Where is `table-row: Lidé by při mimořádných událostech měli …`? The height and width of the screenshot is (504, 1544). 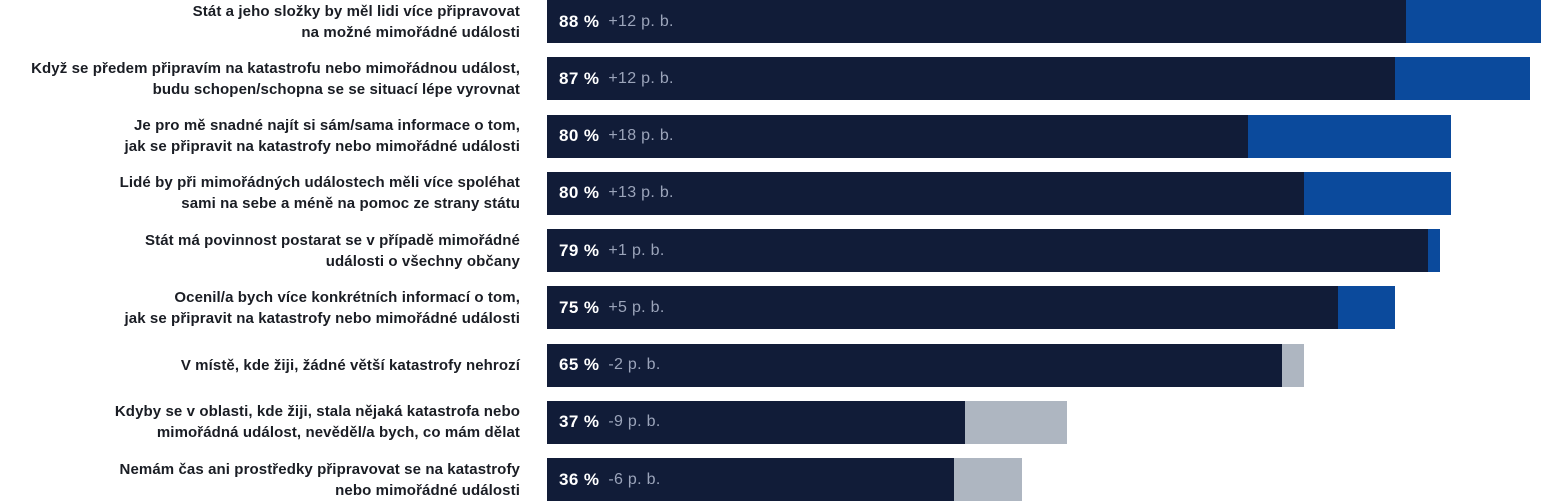 table-row: Lidé by při mimořádných událostech měli … is located at coordinates (772, 193).